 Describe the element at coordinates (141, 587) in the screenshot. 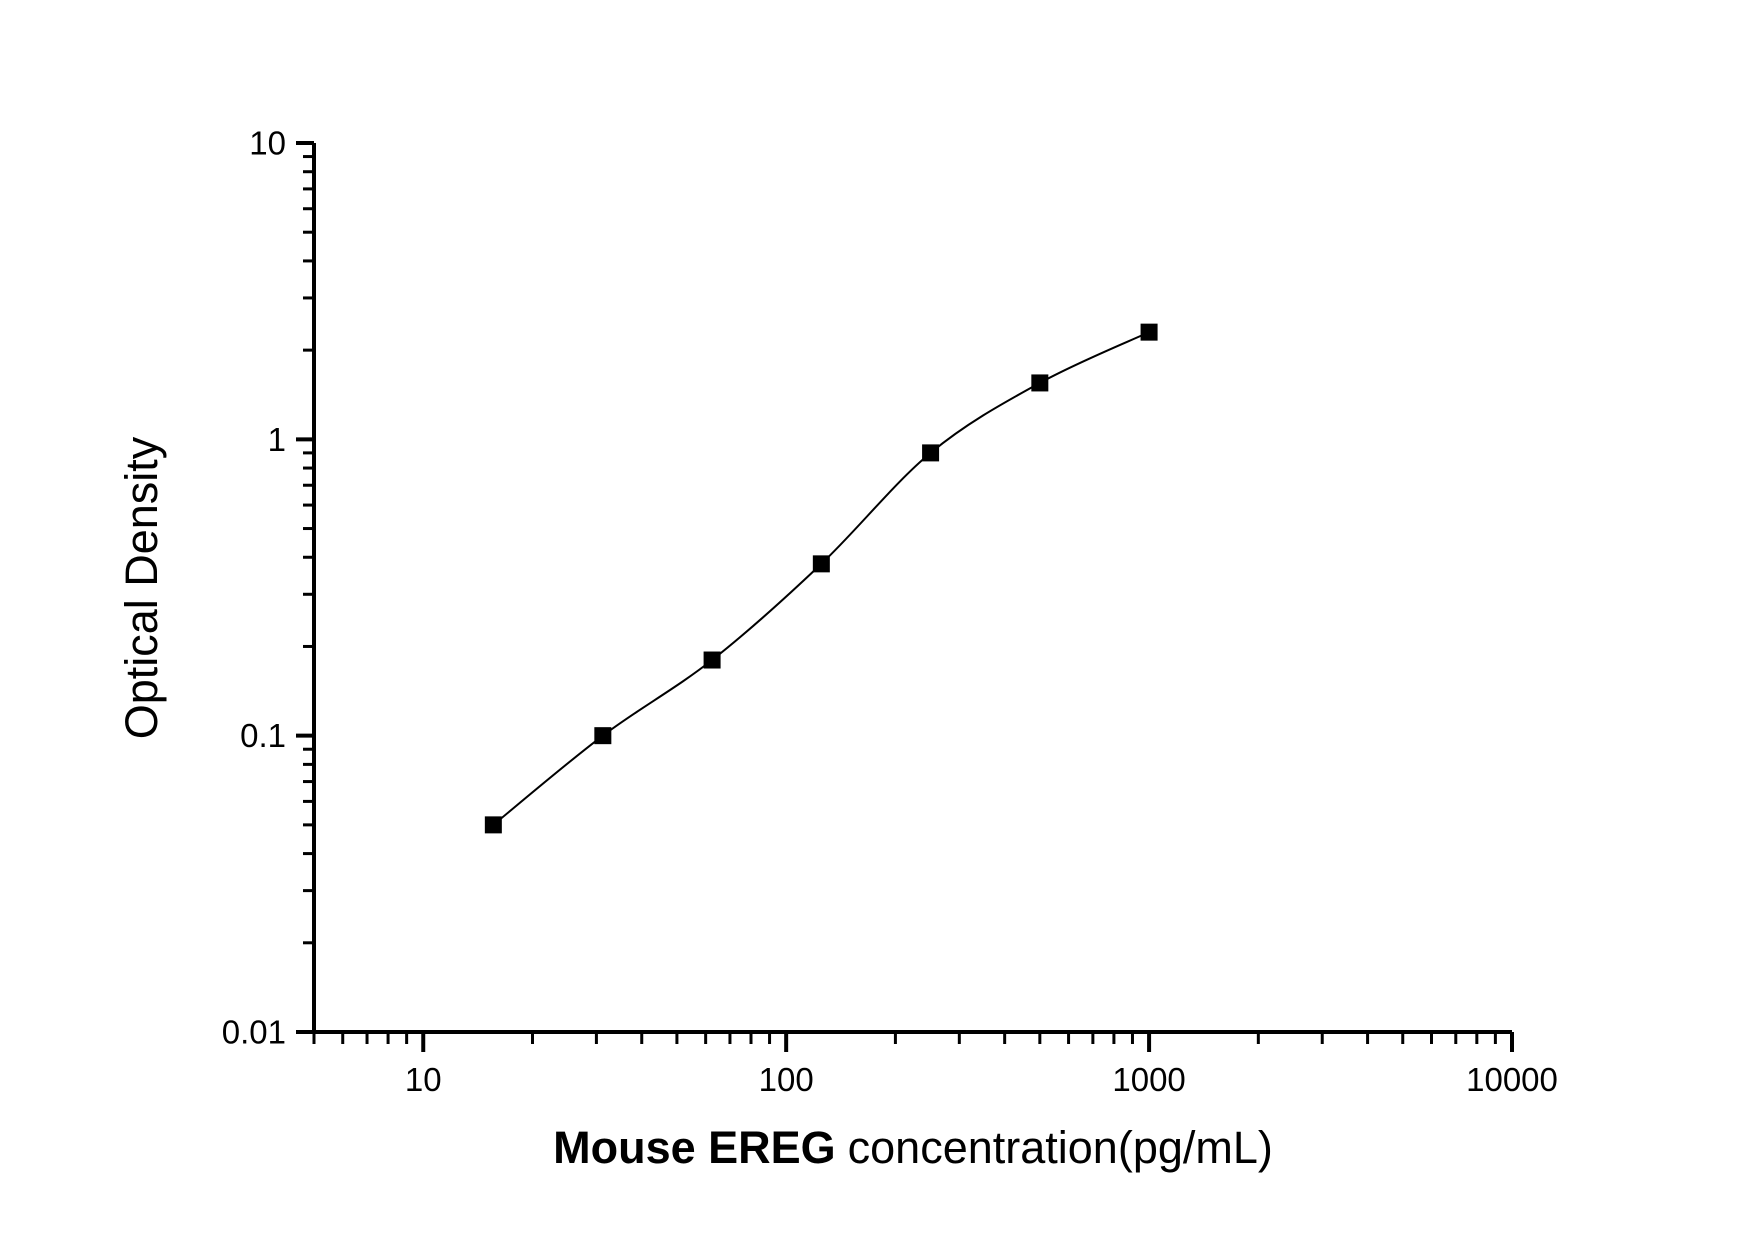

I see `y-axis-title: Optical Density` at that location.